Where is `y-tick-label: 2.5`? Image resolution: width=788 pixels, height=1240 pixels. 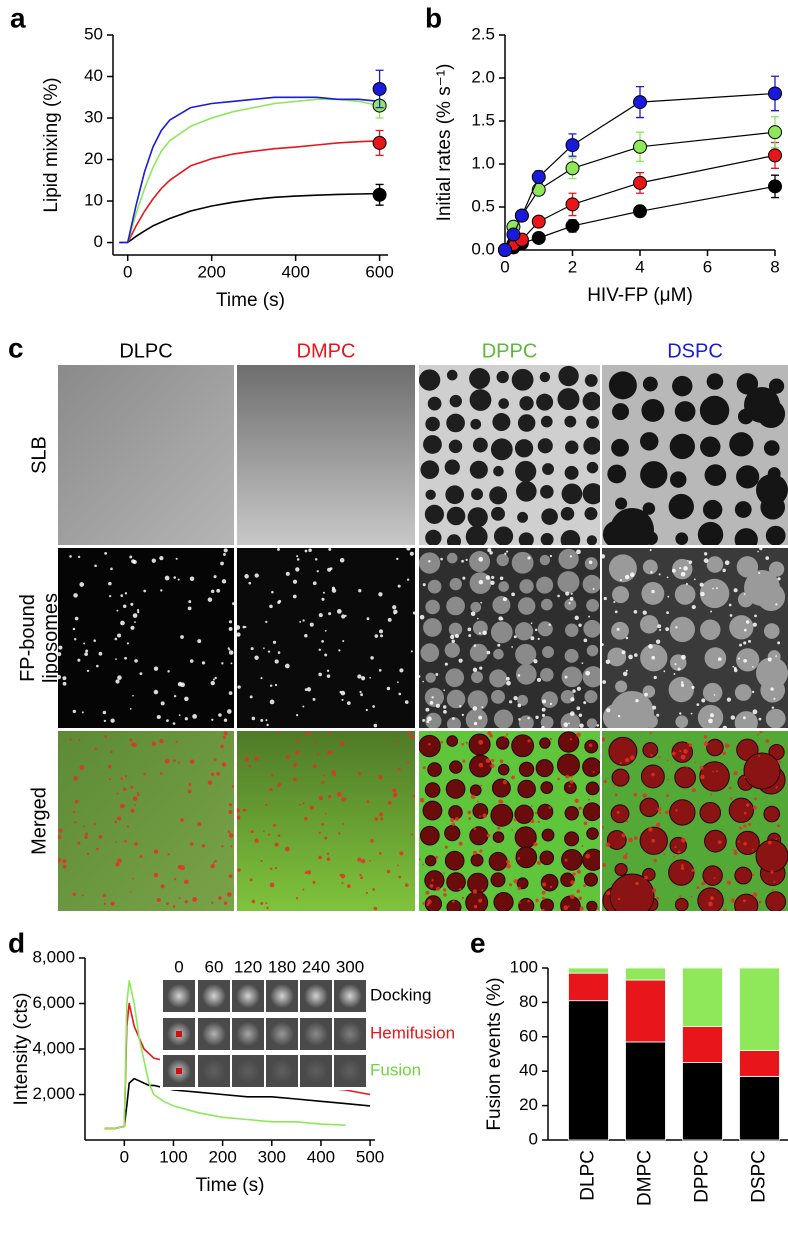 y-tick-label: 2.5 is located at coordinates (483, 33).